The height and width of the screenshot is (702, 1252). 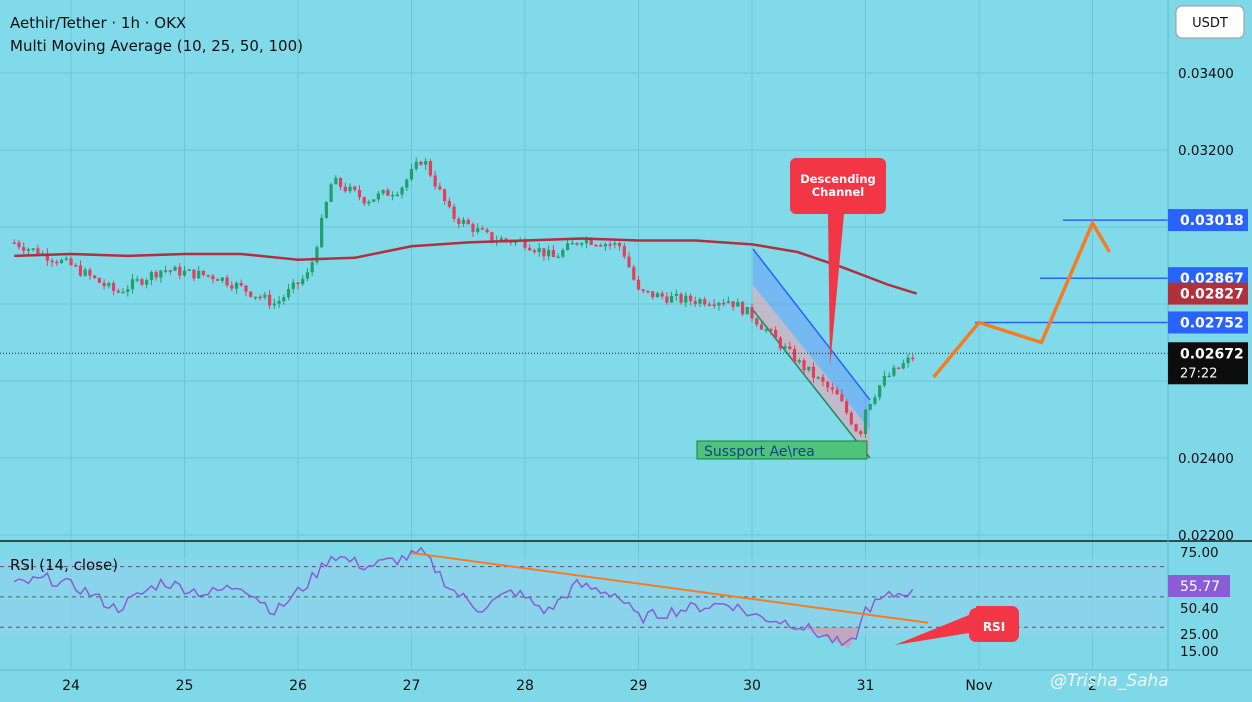 I want to click on rsi-callout-label: RSI, so click(x=994, y=627).